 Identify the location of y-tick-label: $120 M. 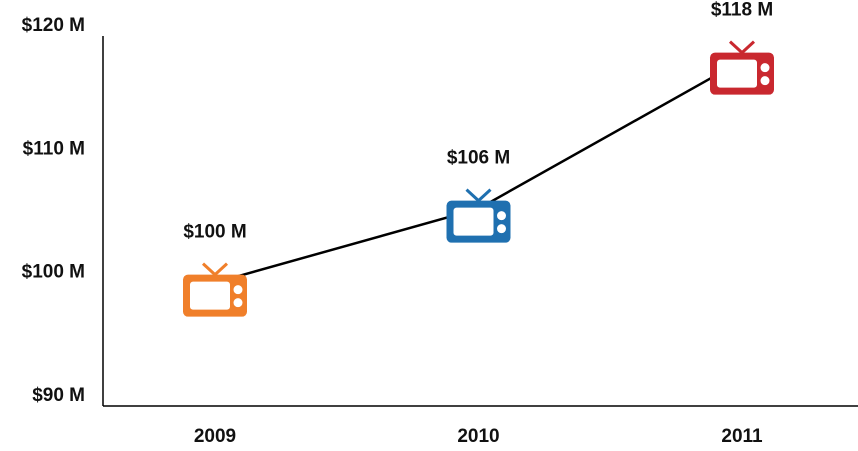
(53, 25).